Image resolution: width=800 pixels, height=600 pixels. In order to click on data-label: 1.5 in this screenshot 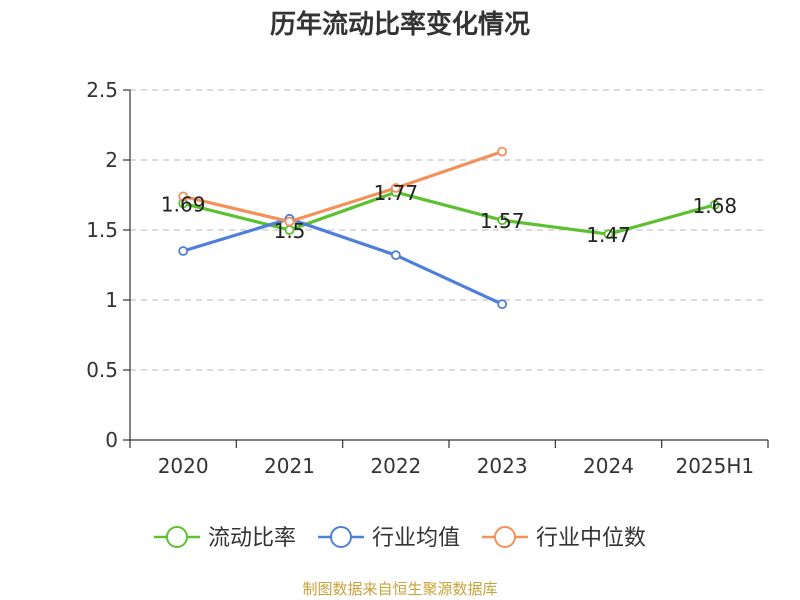, I will do `click(290, 231)`.